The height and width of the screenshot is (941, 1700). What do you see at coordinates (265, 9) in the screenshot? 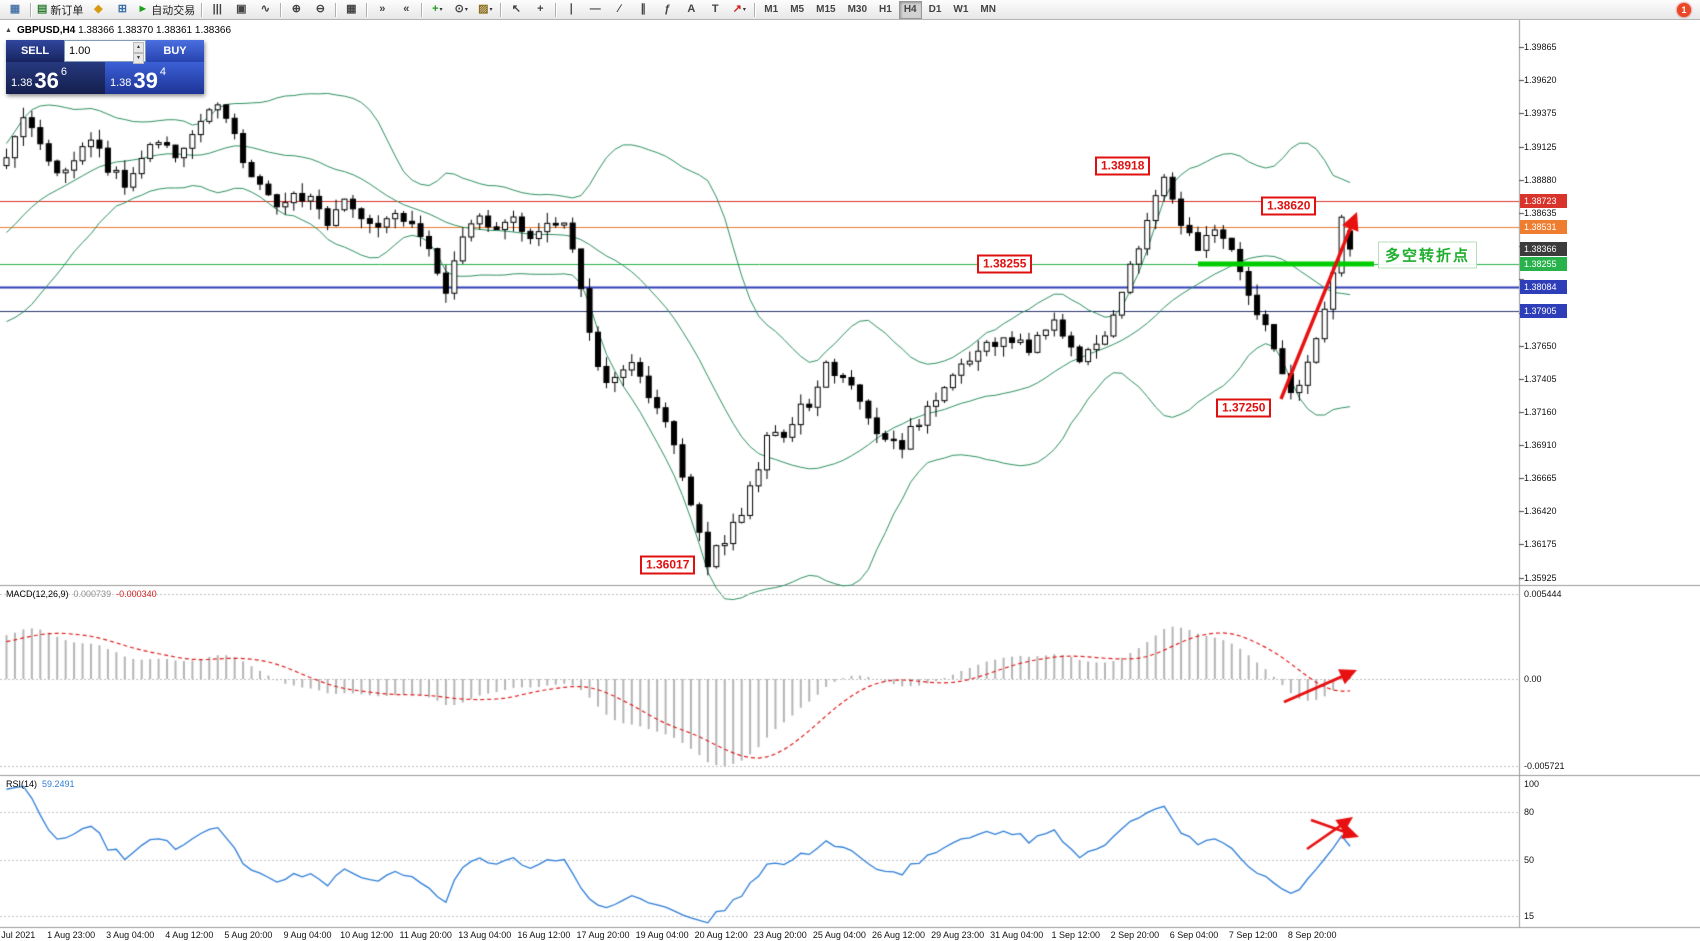
I see `line-chart-type-icon: ∿` at bounding box center [265, 9].